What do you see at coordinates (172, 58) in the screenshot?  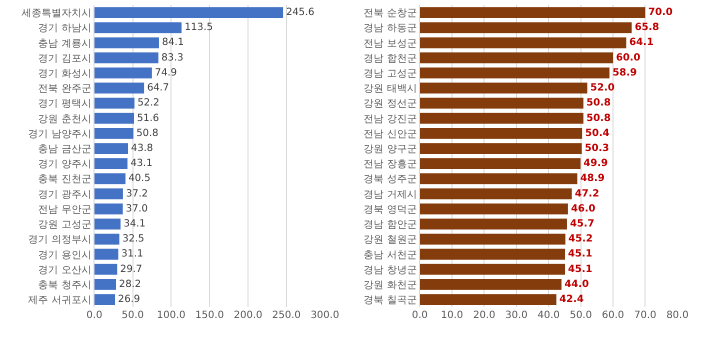 I see `data-label: 83.3` at bounding box center [172, 58].